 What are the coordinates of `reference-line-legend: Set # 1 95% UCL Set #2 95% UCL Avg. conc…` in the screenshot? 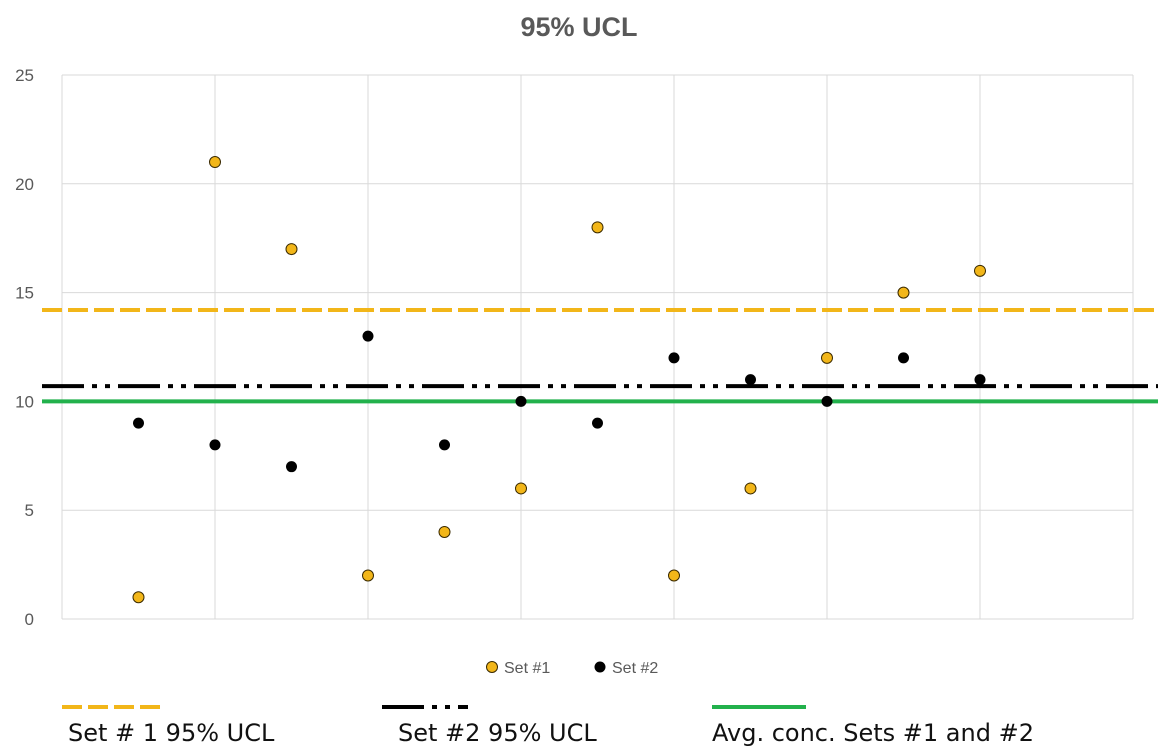 It's located at (548, 727).